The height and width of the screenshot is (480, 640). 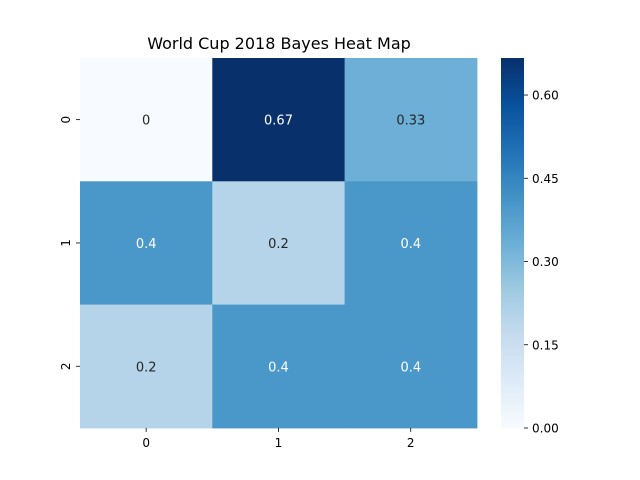 What do you see at coordinates (530, 247) in the screenshot?
I see `colorbar: 0.00 0.15 0.30 0.45 0.60` at bounding box center [530, 247].